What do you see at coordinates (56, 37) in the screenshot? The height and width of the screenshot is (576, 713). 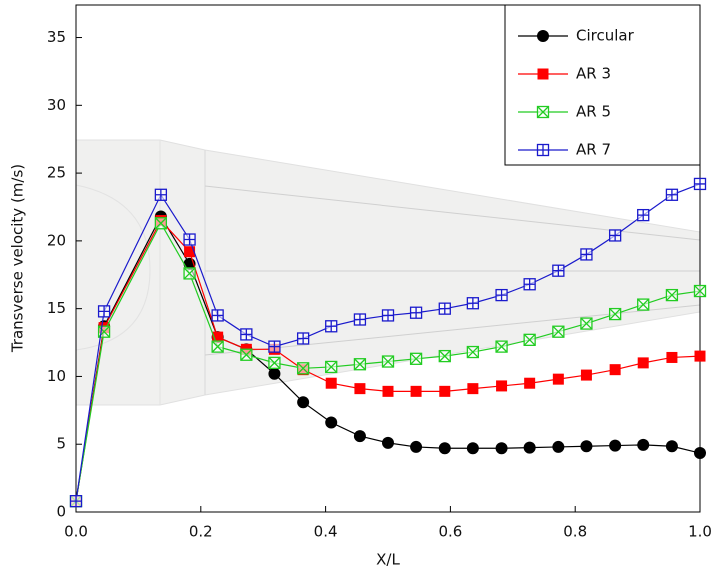 I see `y-tick-label: 35` at bounding box center [56, 37].